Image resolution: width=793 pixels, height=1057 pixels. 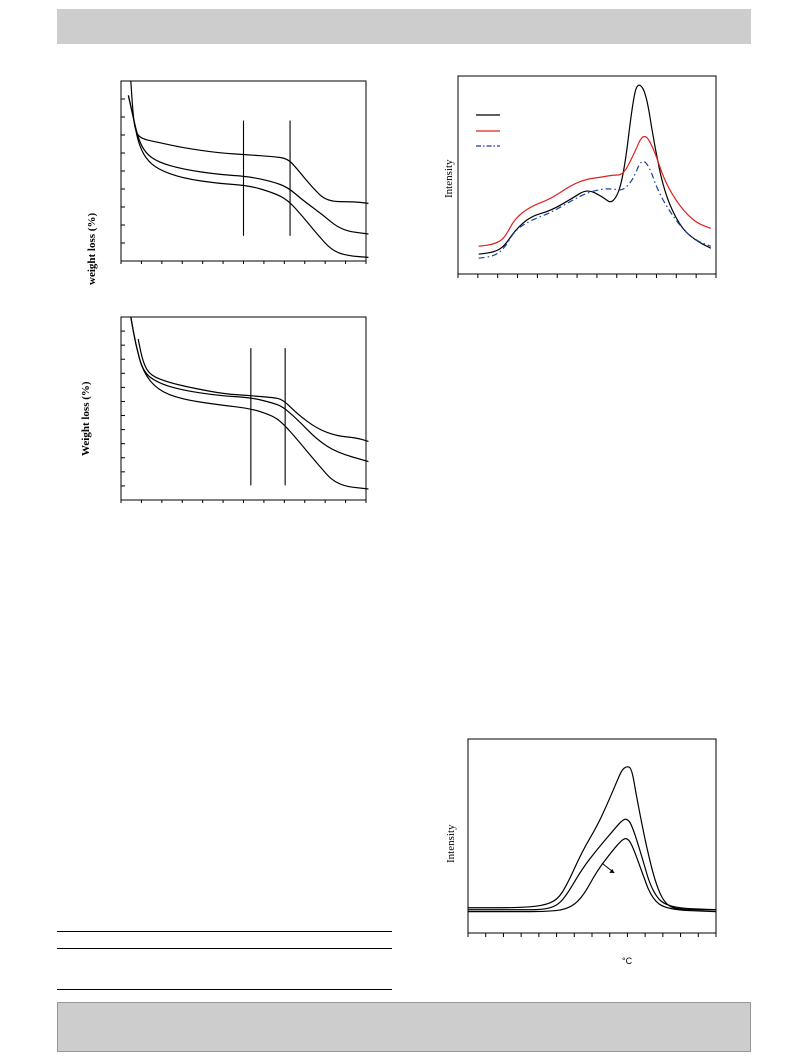 I want to click on y-axis-label: Weight loss (%), so click(x=86, y=418).